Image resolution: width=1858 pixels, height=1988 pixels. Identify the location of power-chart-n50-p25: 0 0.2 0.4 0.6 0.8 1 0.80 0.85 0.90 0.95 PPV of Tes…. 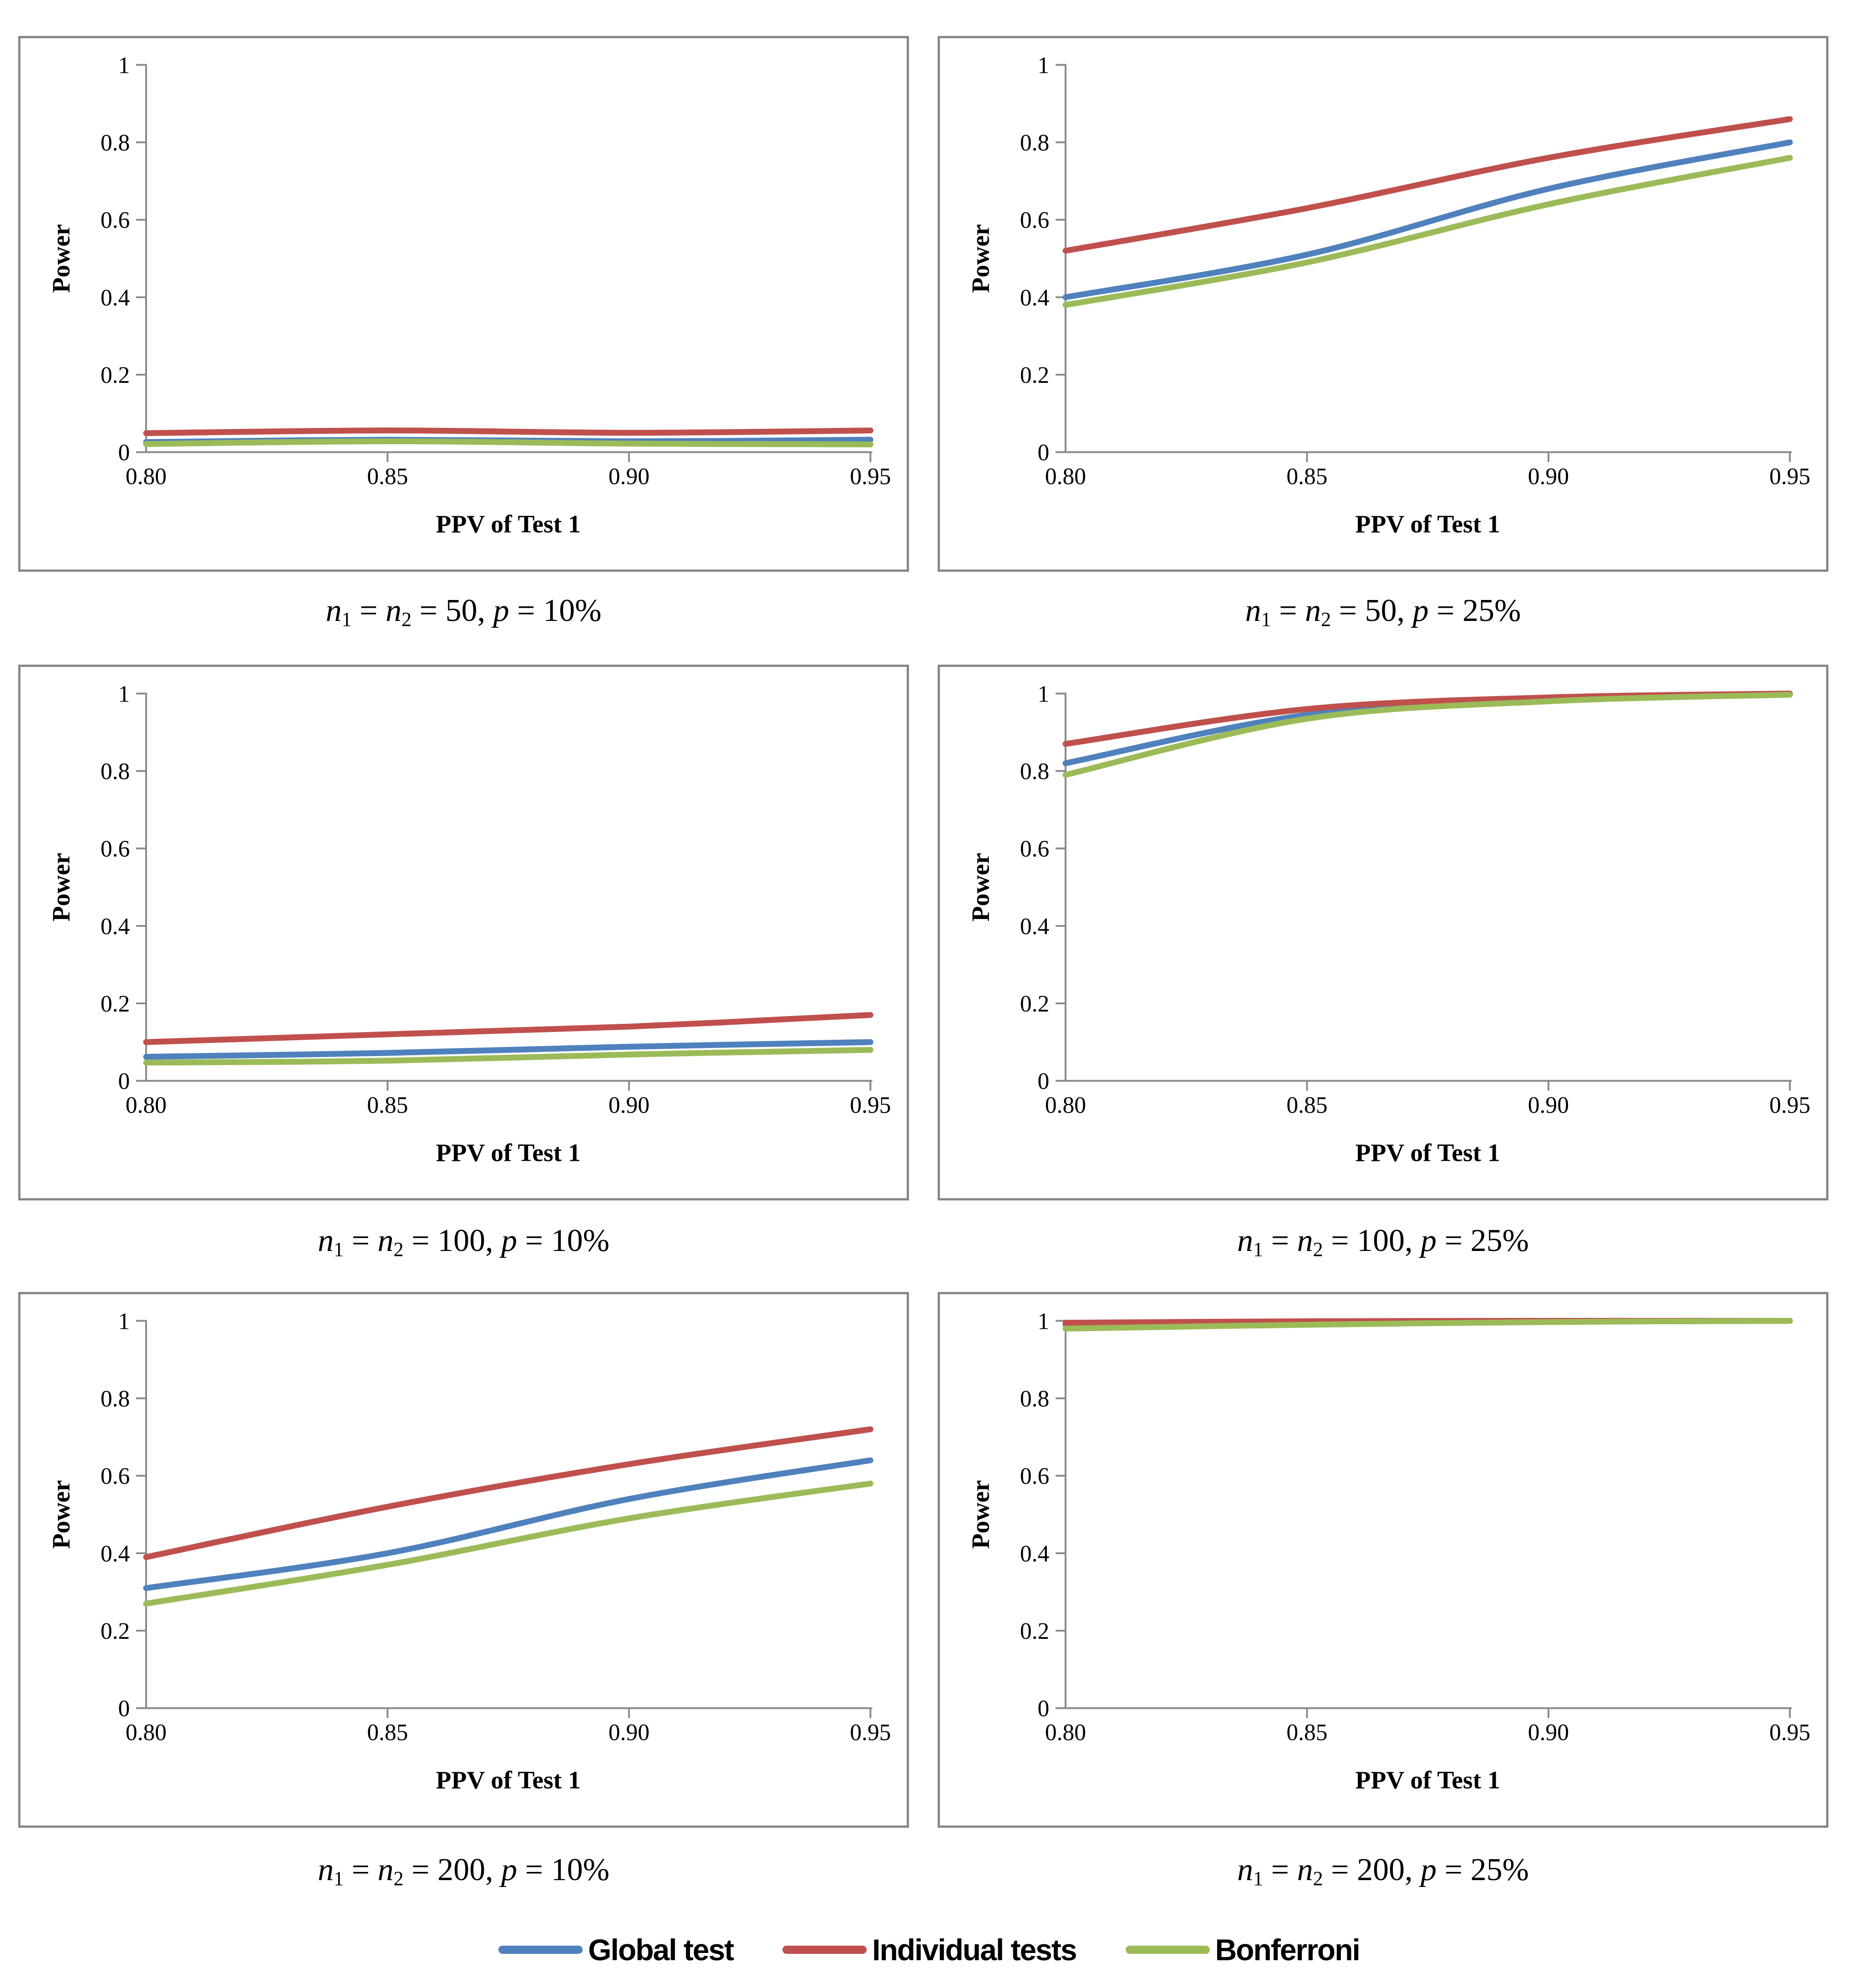
(1389, 295).